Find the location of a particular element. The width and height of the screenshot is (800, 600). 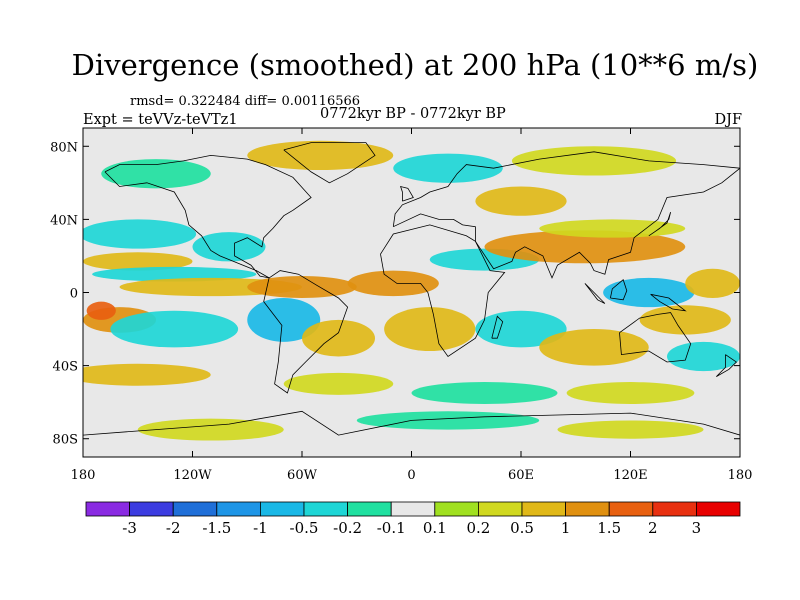

coastline-madagascar is located at coordinates (497, 327).